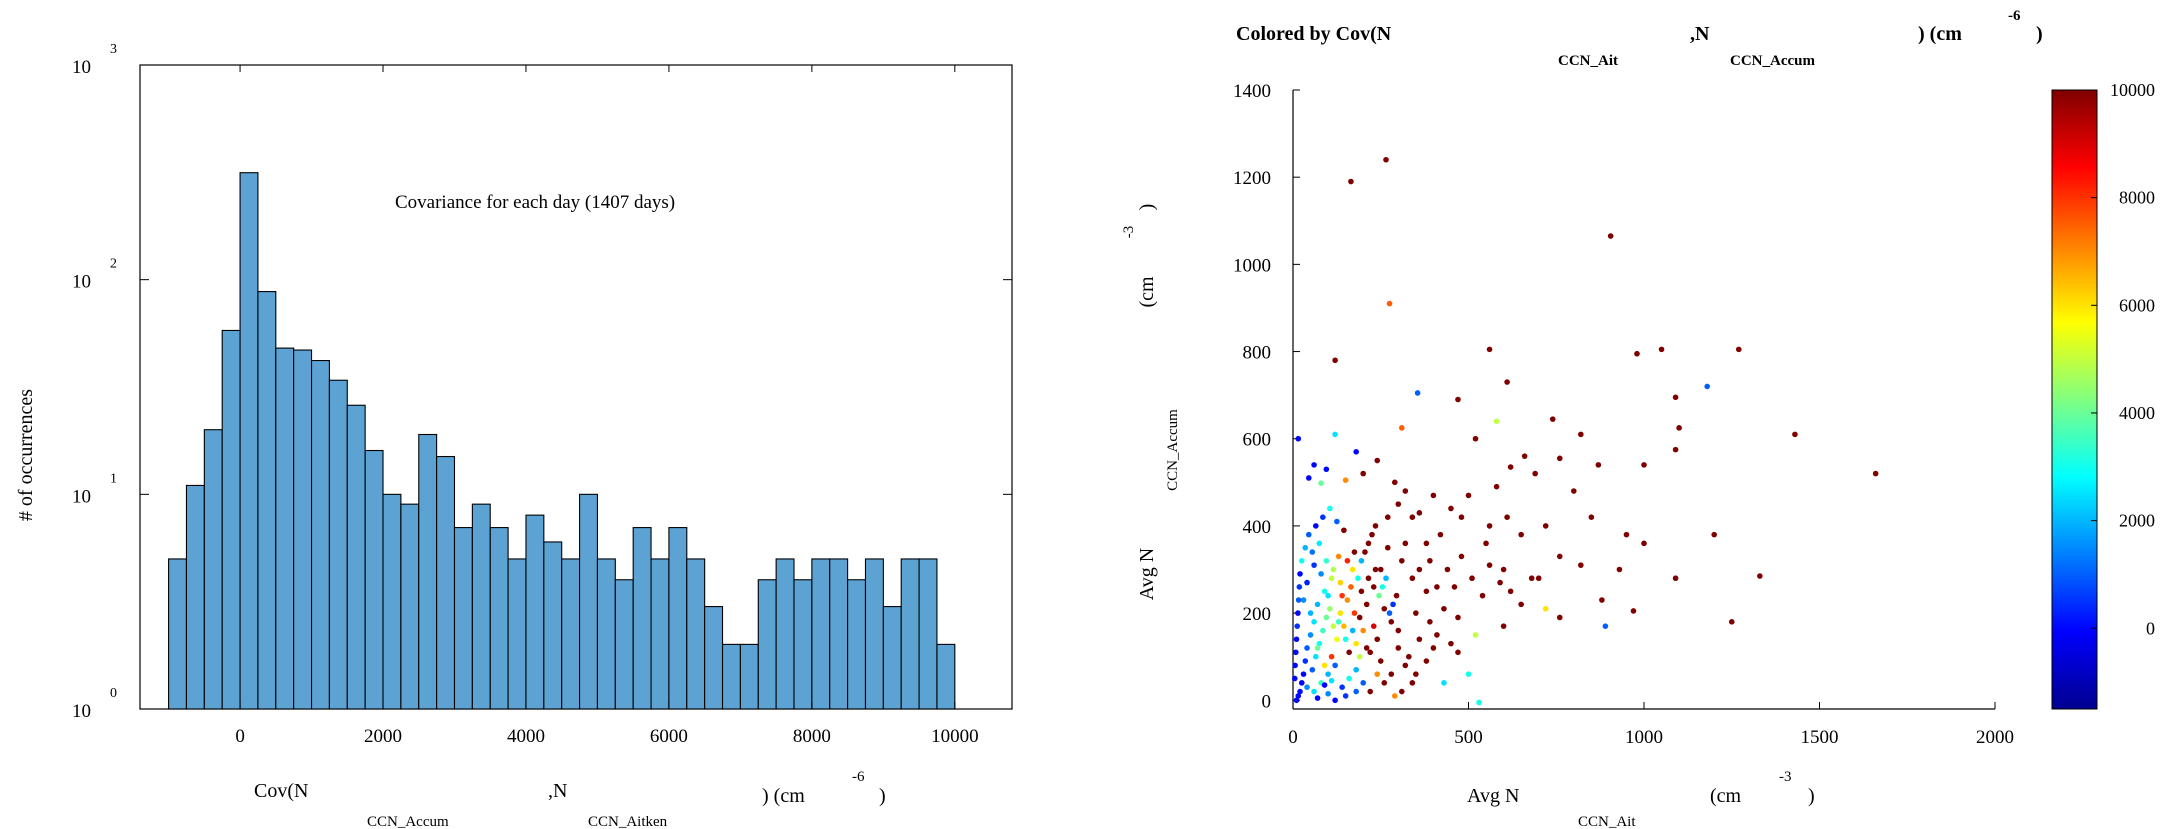 This screenshot has height=829, width=2165. What do you see at coordinates (1147, 292) in the screenshot?
I see `svg-text: (cm` at bounding box center [1147, 292].